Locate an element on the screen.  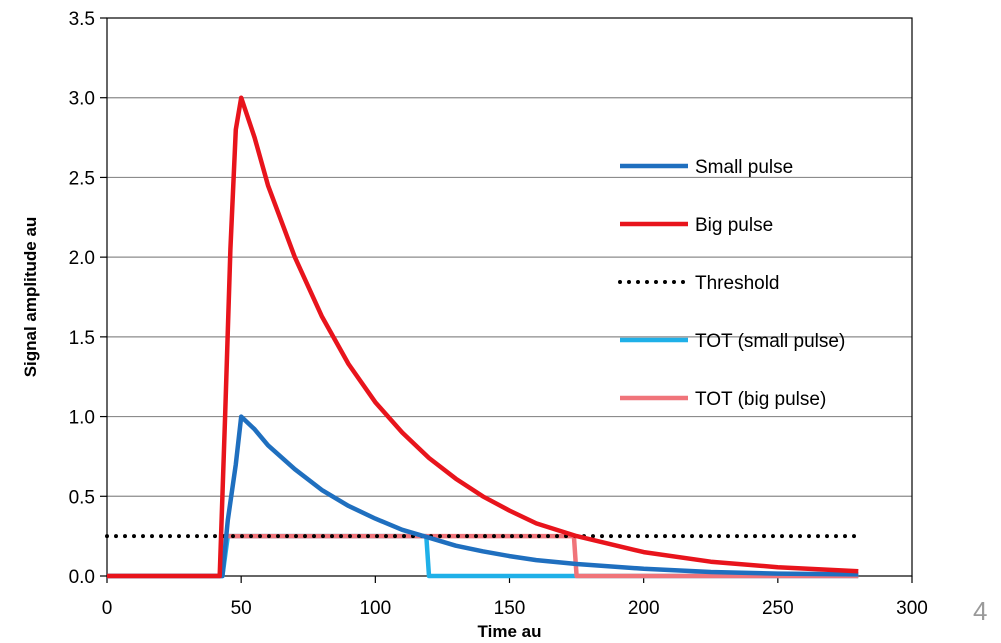
legend-label: Big pulse is located at coordinates (734, 225).